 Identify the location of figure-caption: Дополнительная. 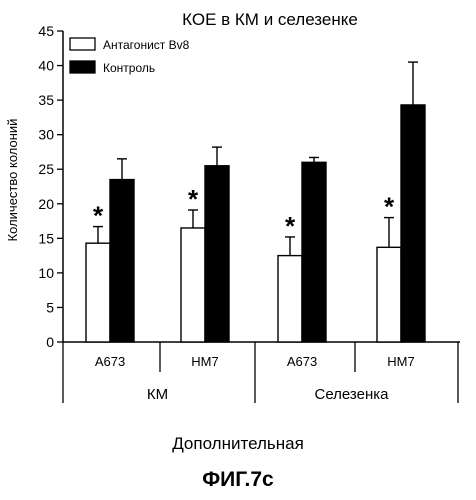
(238, 443).